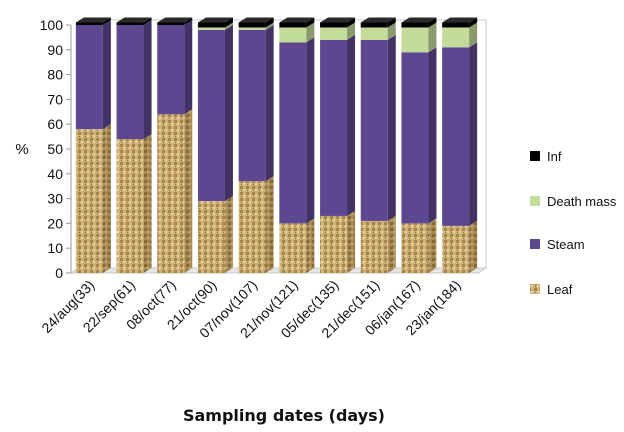 The image size is (624, 432). What do you see at coordinates (55, 174) in the screenshot?
I see `y-tick-label: 40` at bounding box center [55, 174].